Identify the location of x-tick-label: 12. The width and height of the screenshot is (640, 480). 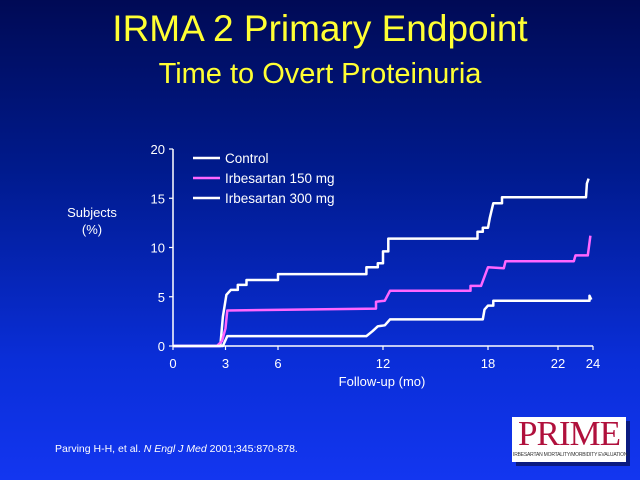
(383, 363).